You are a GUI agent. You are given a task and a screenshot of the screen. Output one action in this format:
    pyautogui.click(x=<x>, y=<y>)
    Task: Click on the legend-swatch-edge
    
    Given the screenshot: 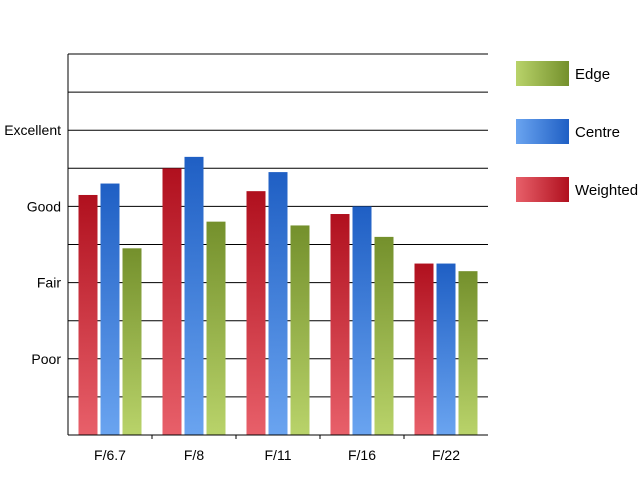 What is the action you would take?
    pyautogui.click(x=542, y=73)
    